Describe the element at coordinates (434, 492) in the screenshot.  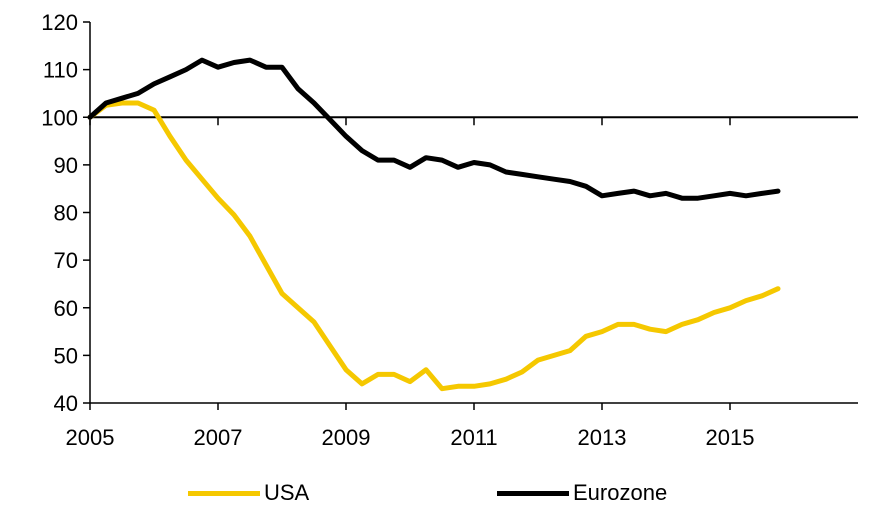
I see `legend: USA Eurozone` at that location.